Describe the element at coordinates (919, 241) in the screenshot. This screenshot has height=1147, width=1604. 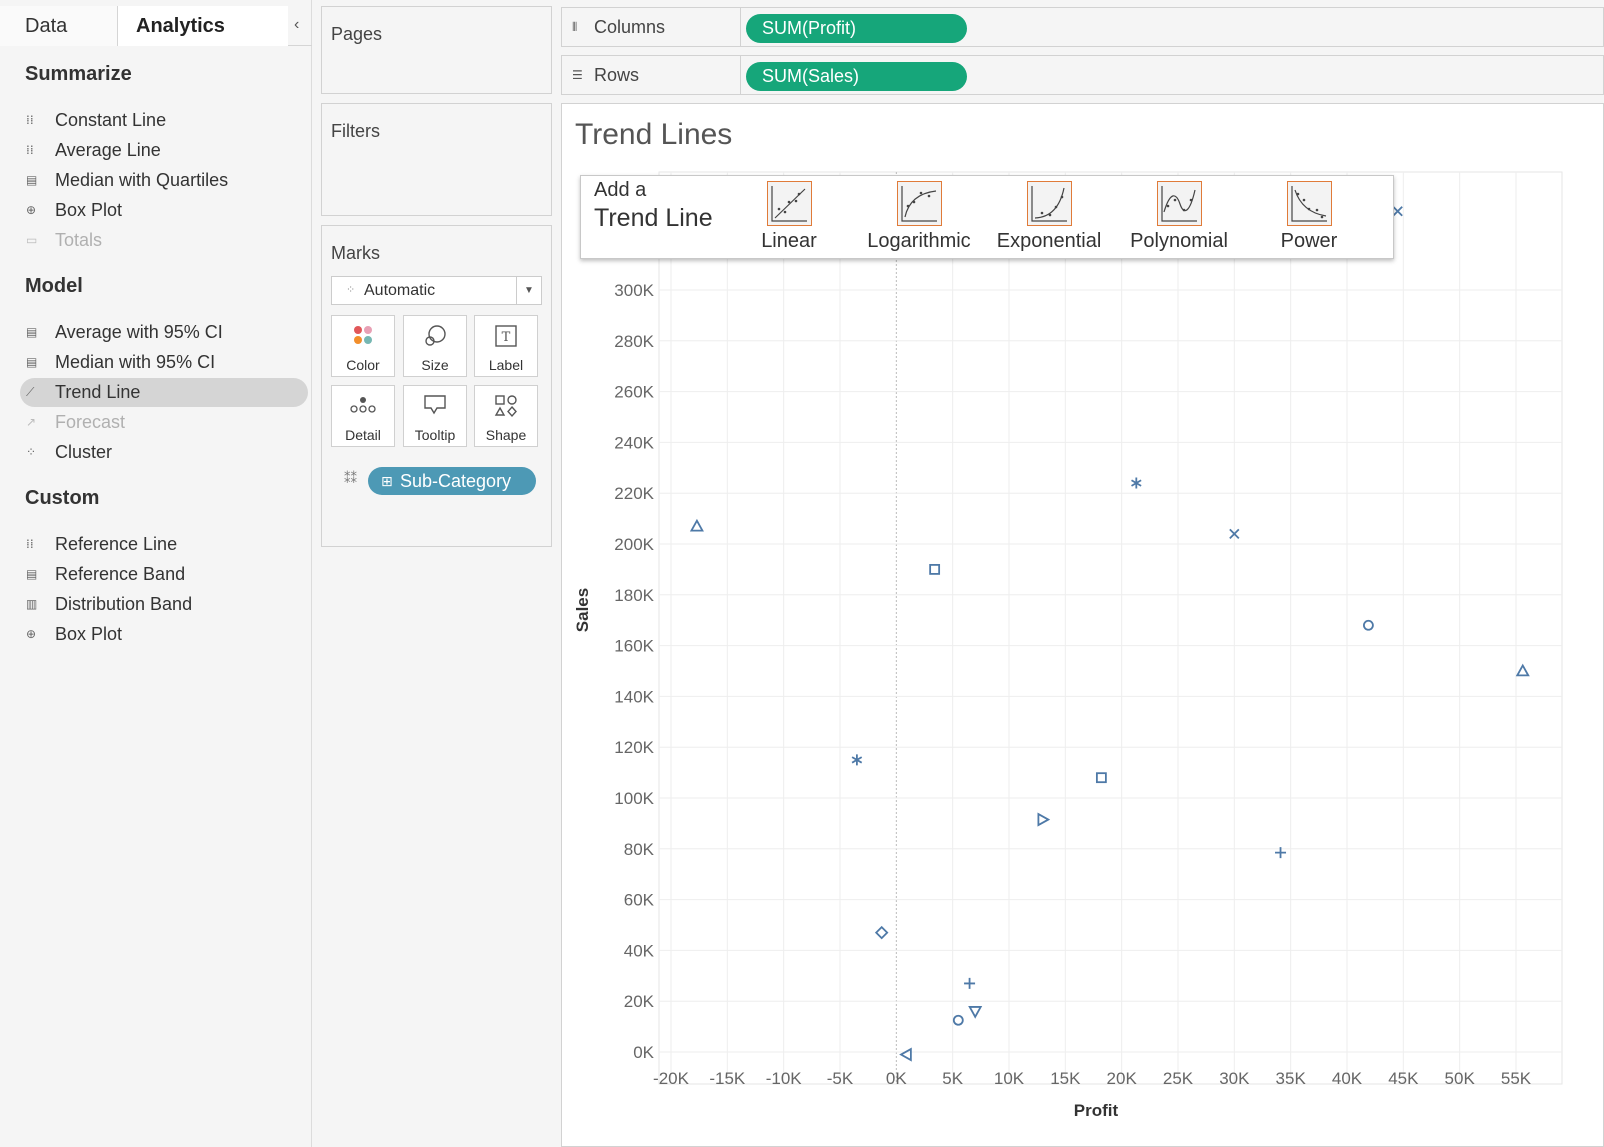
I see `trend-option-logarithmic-label: Logarithmic` at that location.